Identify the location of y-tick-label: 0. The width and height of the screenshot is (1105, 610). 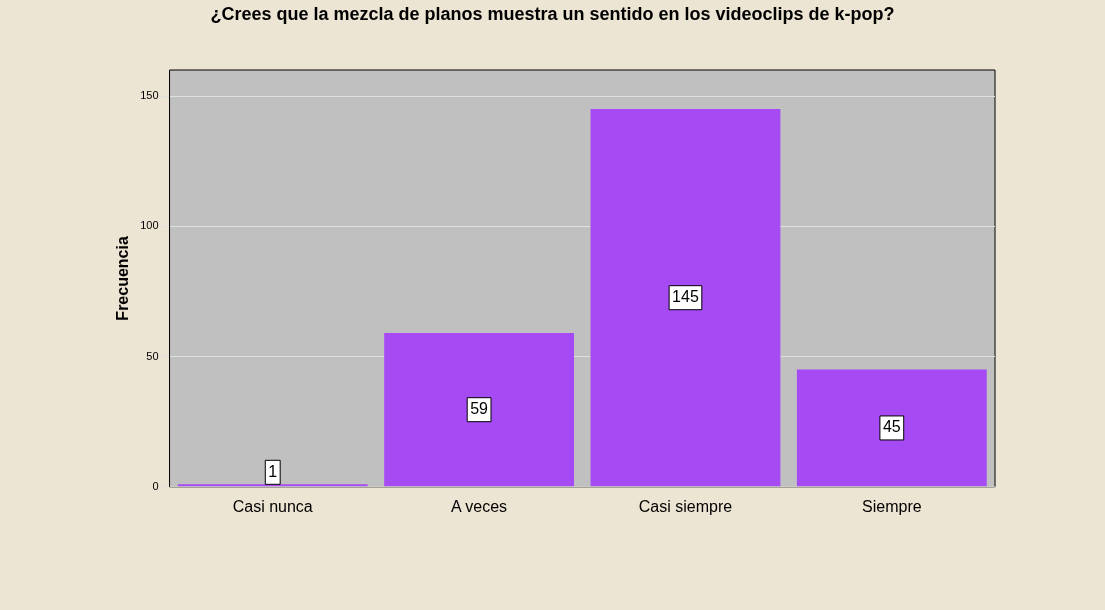
(155, 485).